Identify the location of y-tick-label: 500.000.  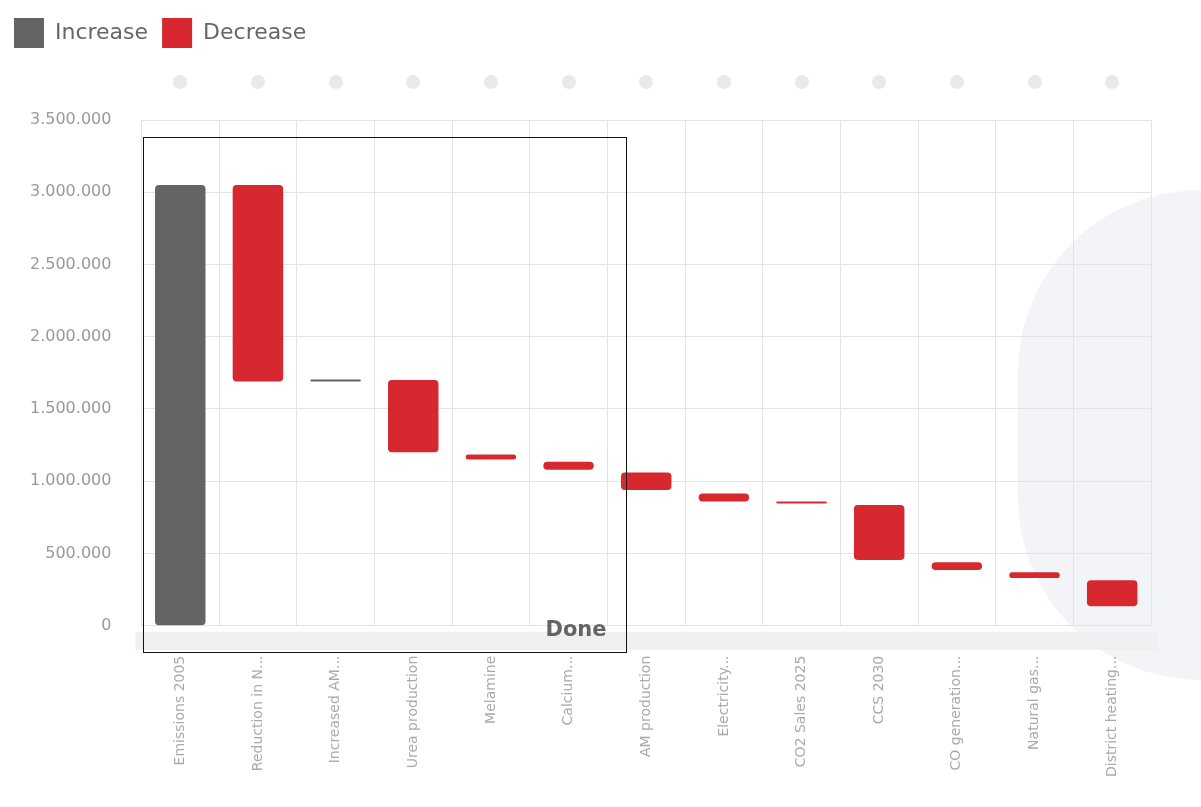
(78, 552).